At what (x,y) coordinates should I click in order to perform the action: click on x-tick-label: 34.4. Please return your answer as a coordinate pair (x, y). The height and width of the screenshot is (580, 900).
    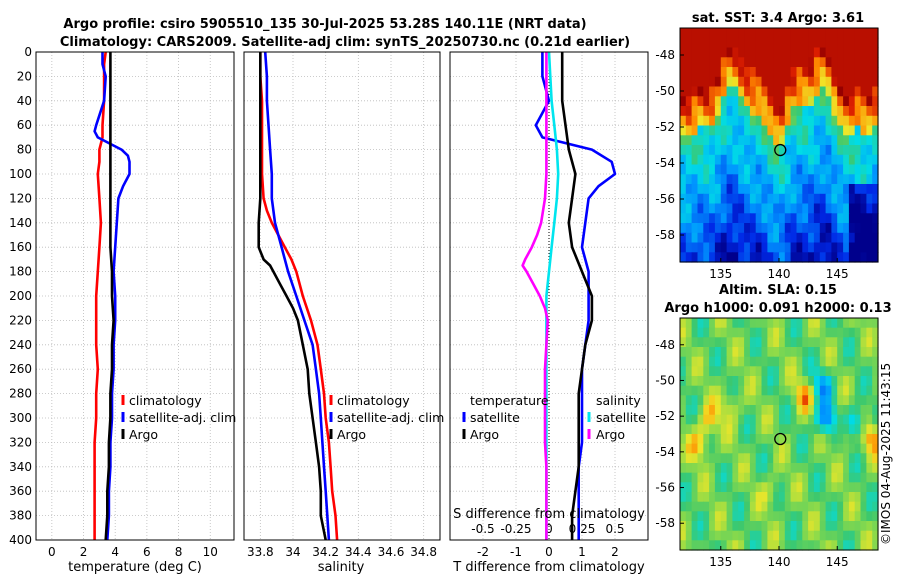
    Looking at the image, I should click on (358, 552).